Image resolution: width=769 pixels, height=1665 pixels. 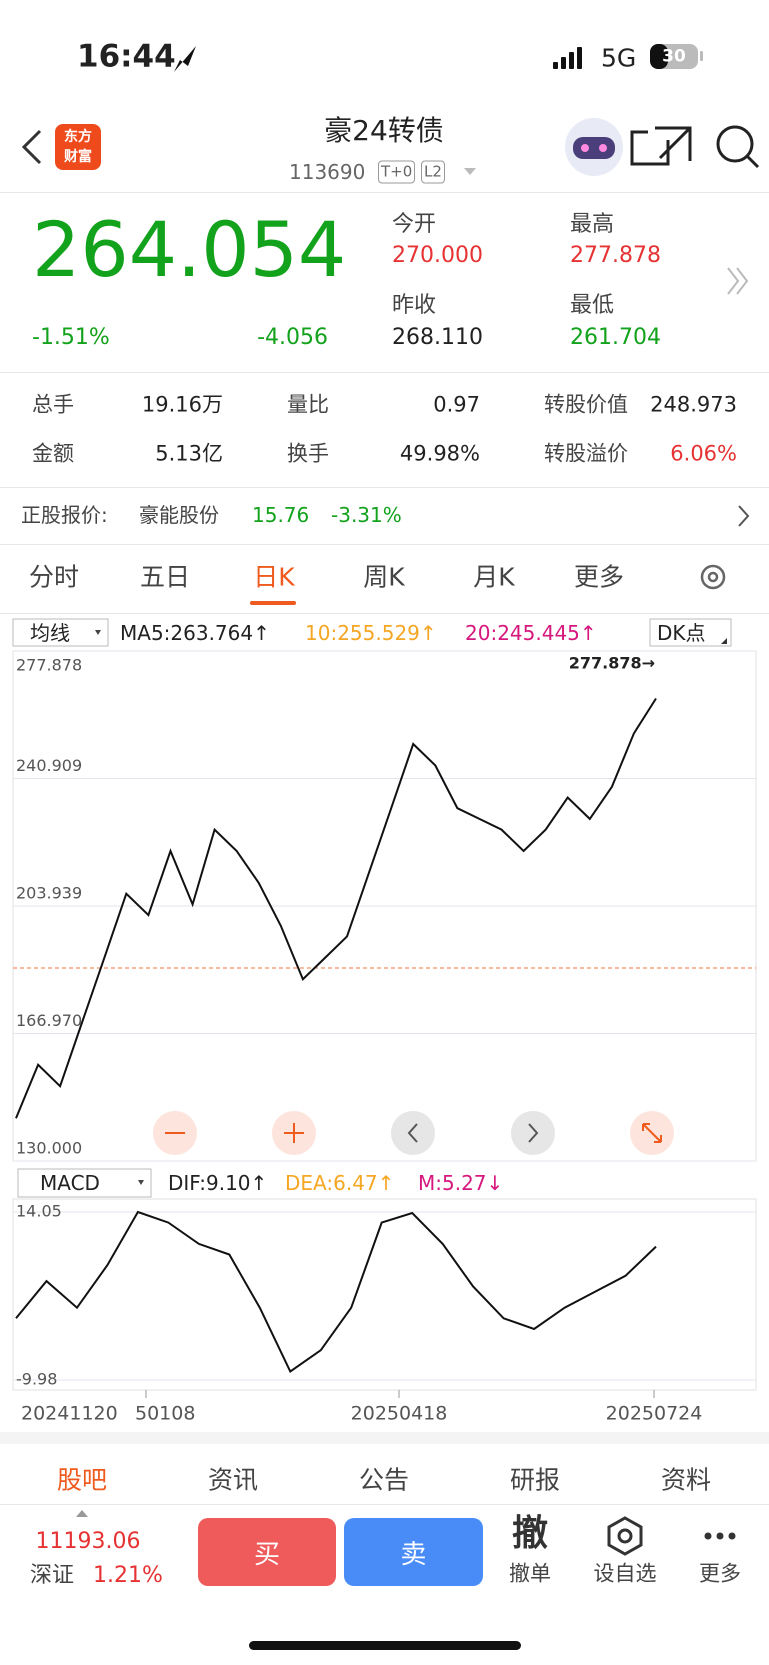 I want to click on more-chevron, so click(x=738, y=281).